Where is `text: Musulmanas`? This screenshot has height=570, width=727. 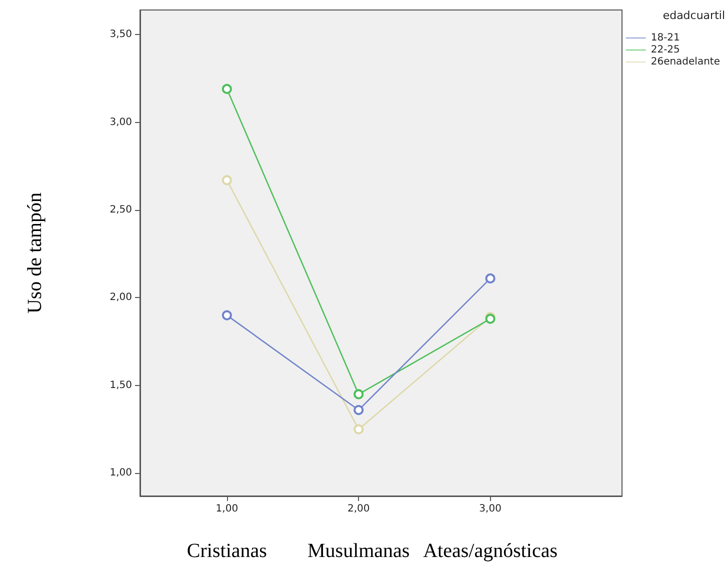
text: Musulmanas is located at coordinates (359, 551).